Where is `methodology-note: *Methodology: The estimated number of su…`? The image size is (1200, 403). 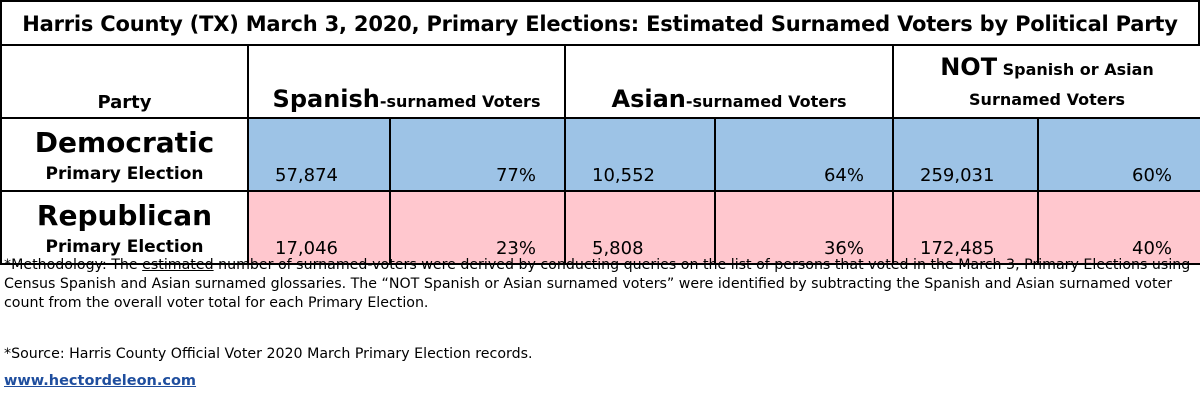 methodology-note: *Methodology: The estimated number of su… is located at coordinates (599, 284).